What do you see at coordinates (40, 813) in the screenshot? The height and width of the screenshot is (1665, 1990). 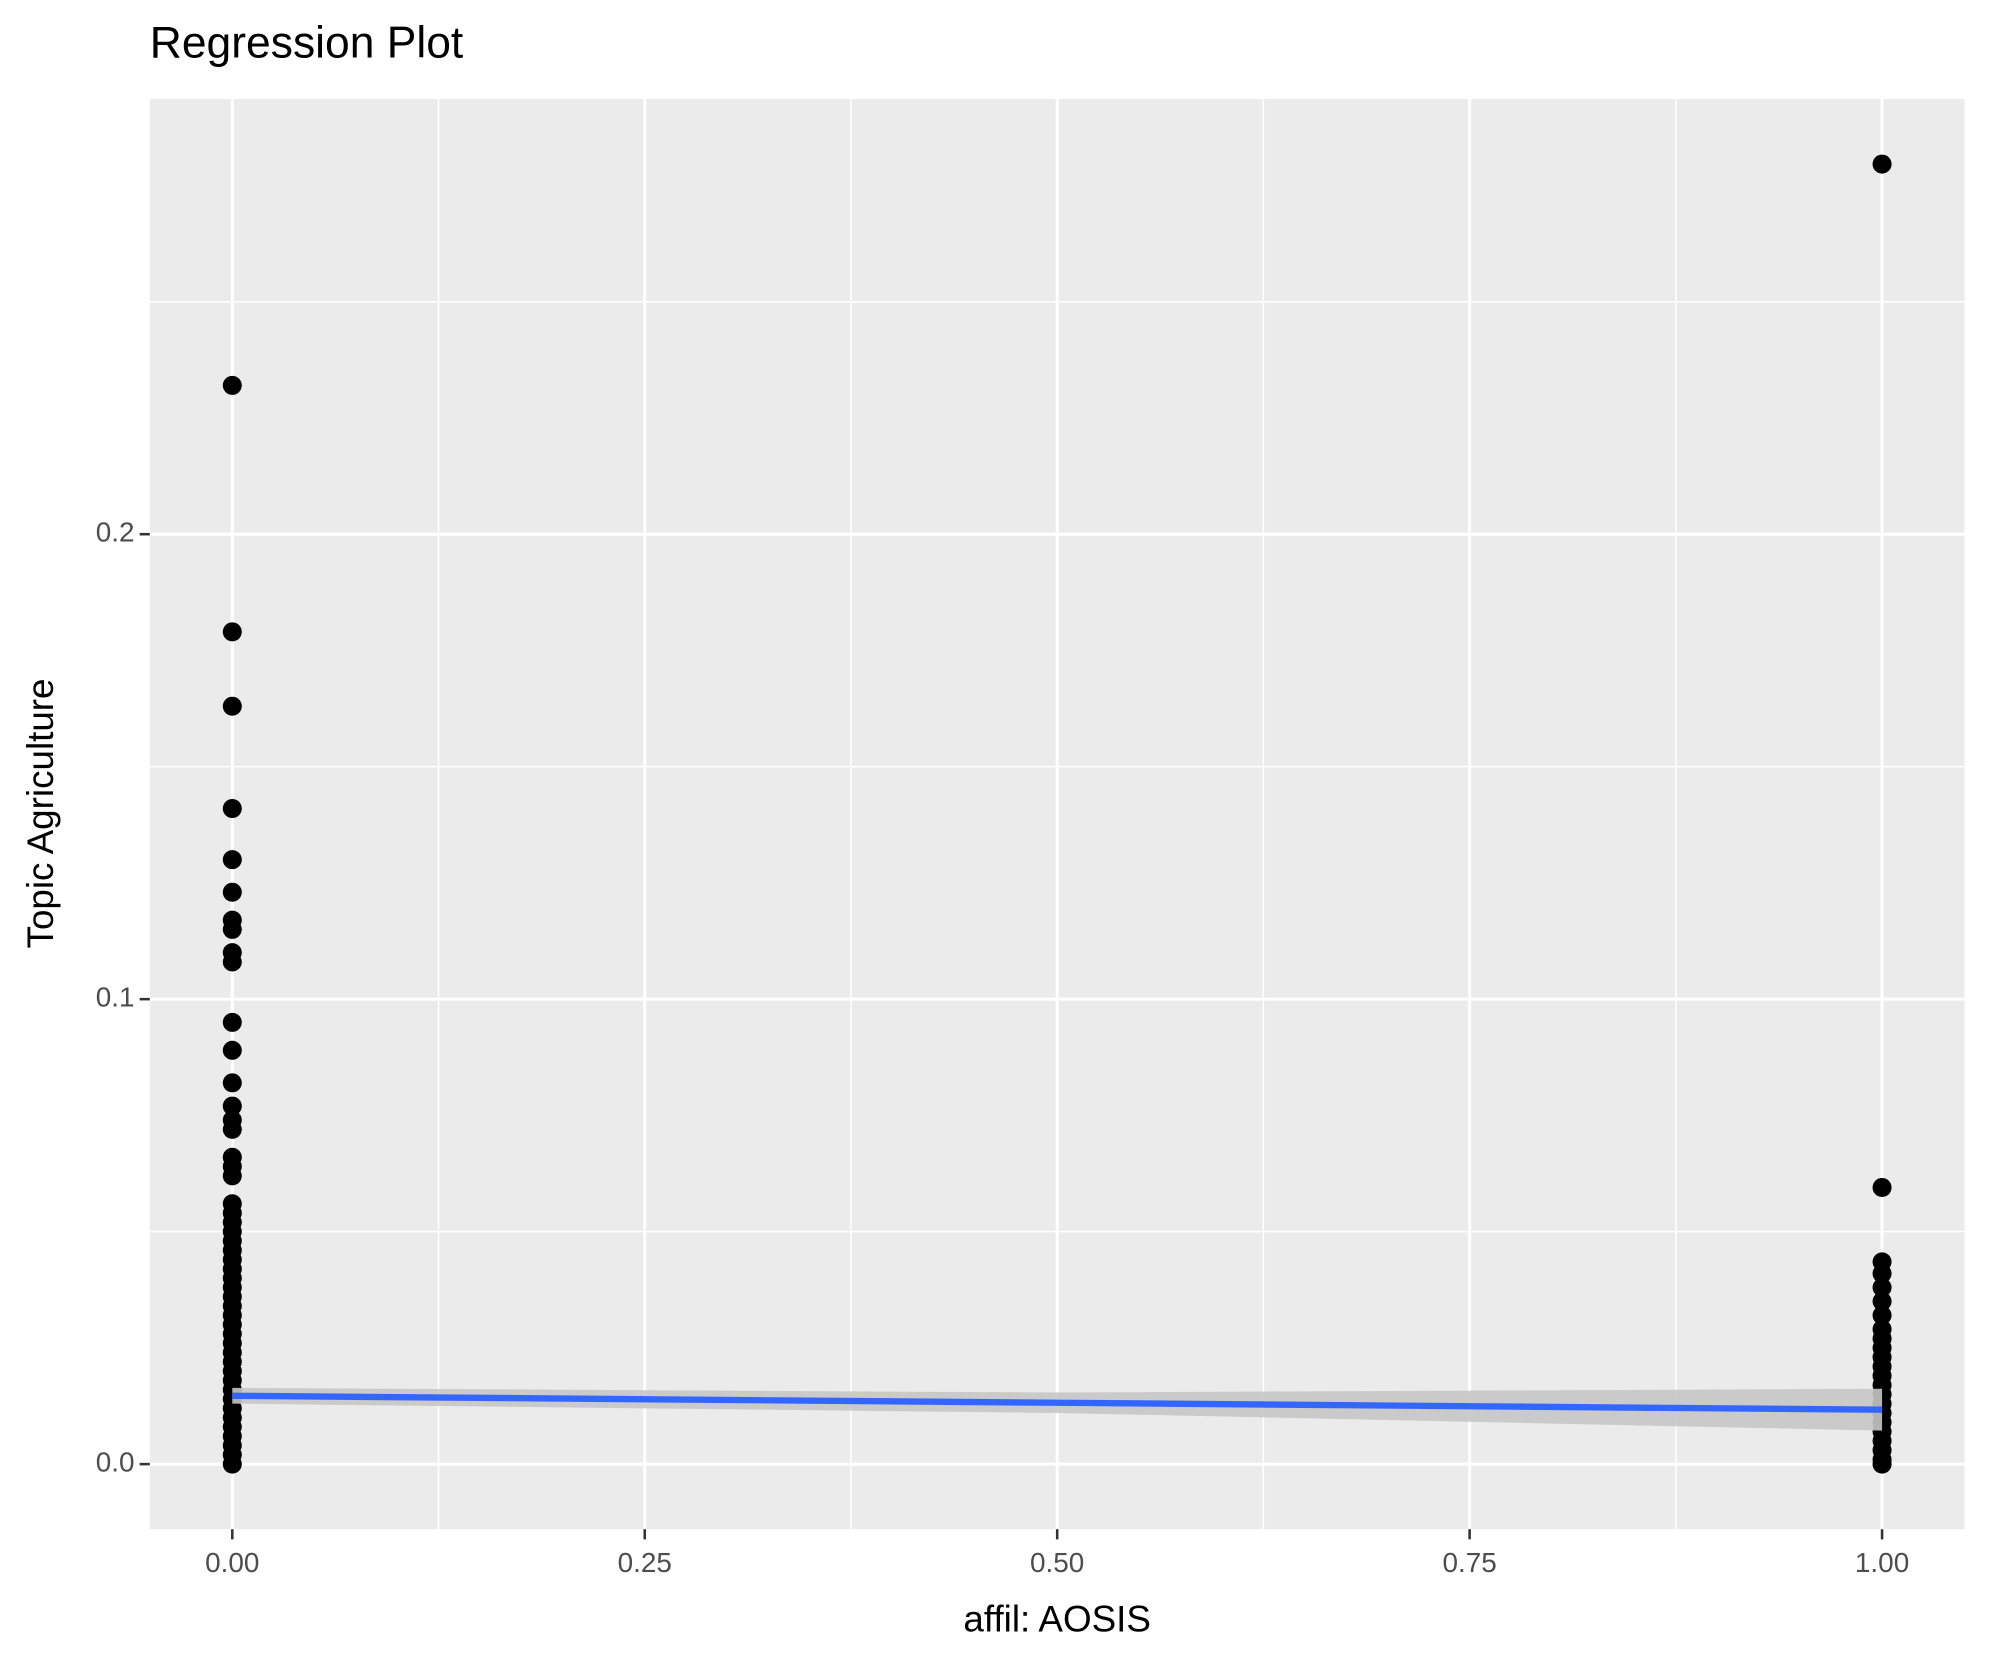 I see `y-axis-title: Topic Agriculture` at bounding box center [40, 813].